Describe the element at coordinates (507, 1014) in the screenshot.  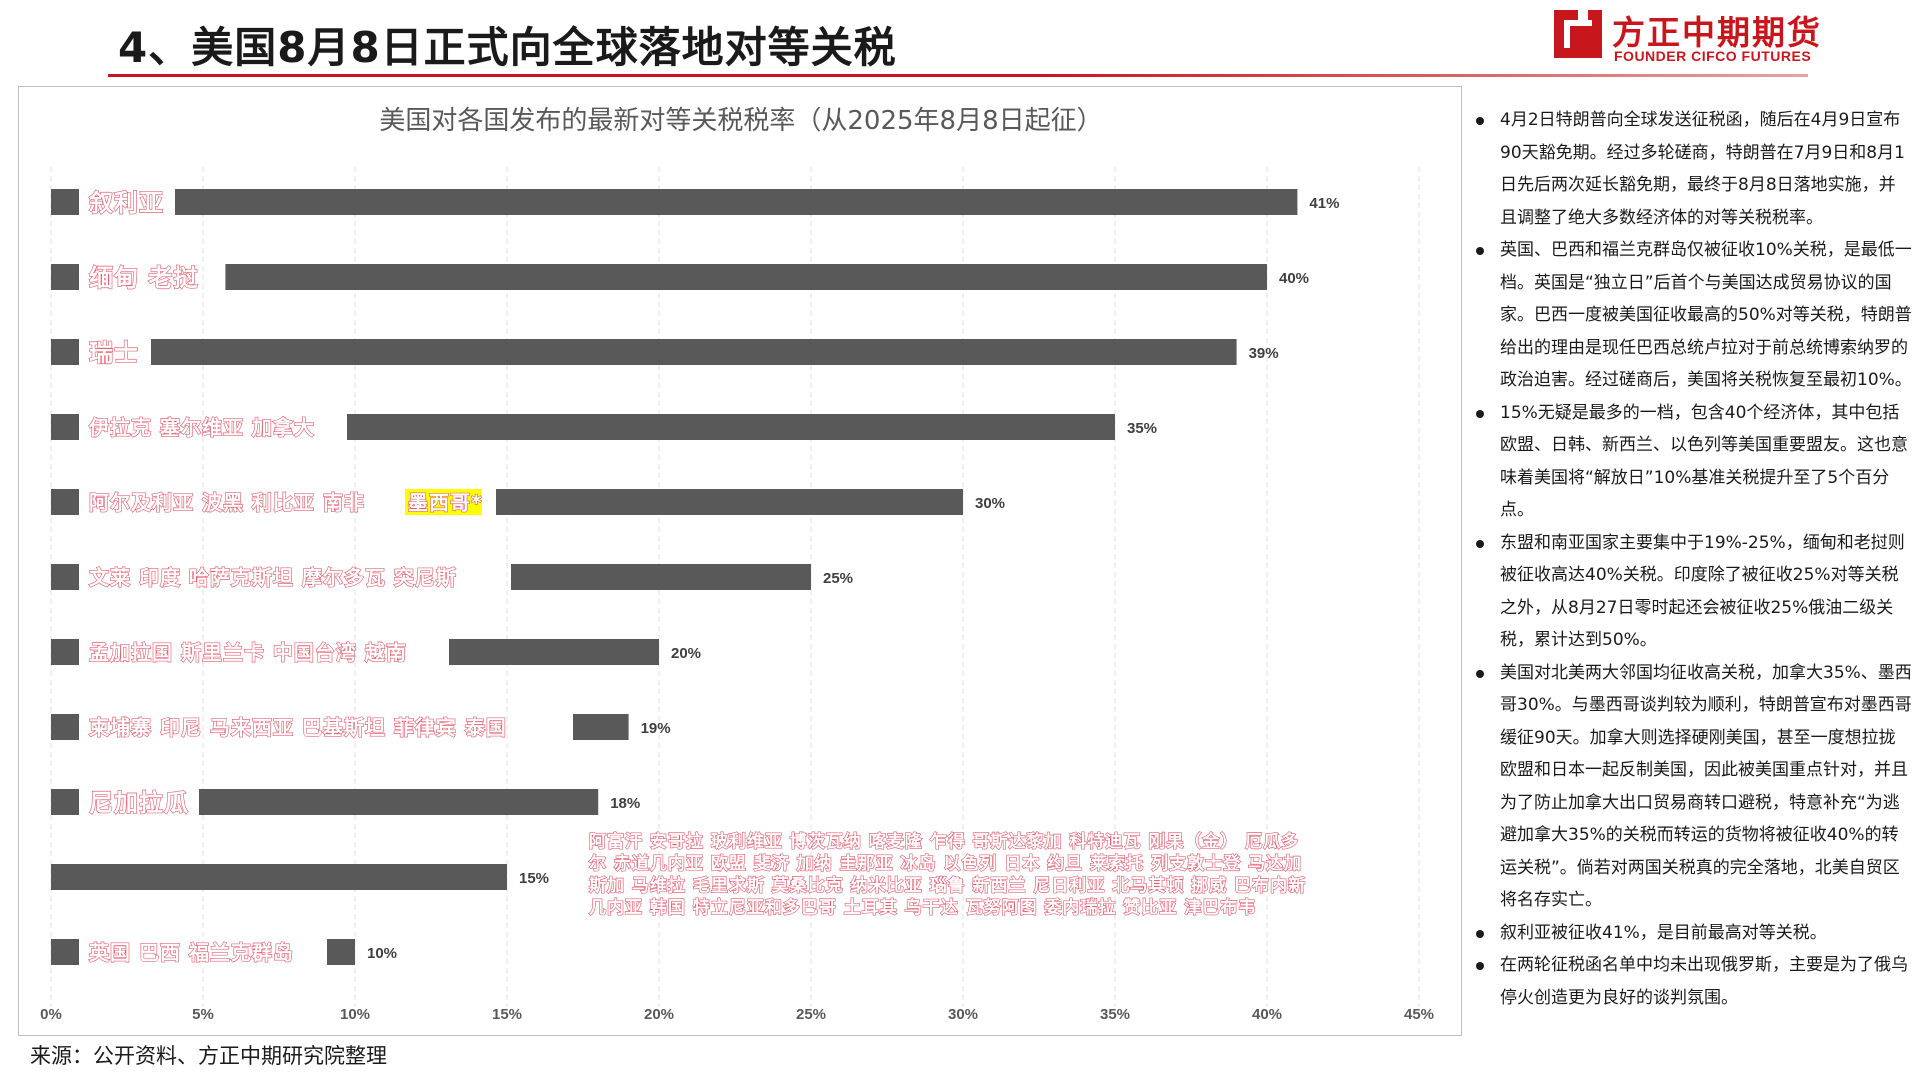
I see `x-tick-label: 15%` at that location.